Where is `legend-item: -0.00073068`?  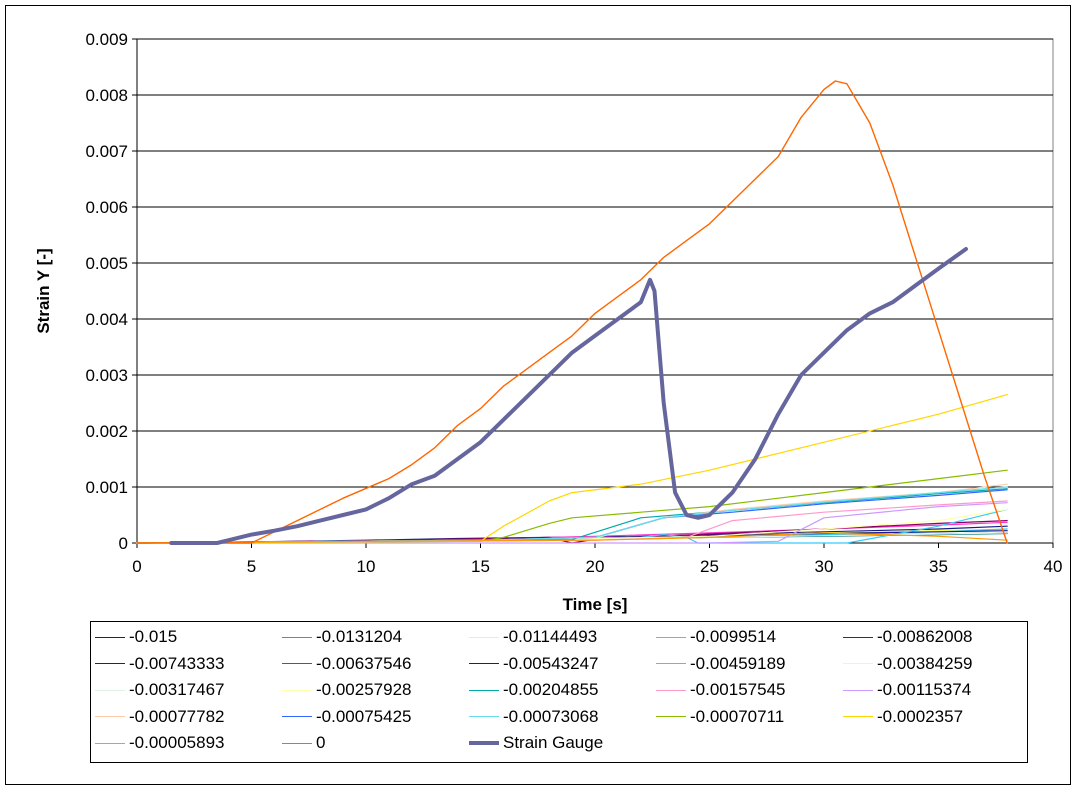 legend-item: -0.00073068 is located at coordinates (533, 717).